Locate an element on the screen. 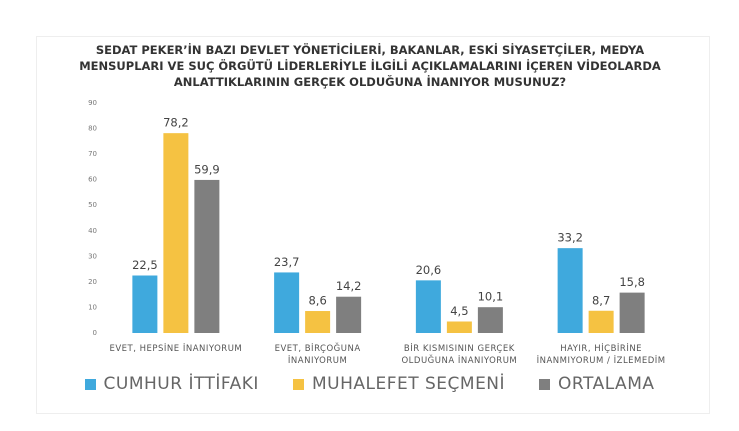  data-label: 4,5 is located at coordinates (459, 311).